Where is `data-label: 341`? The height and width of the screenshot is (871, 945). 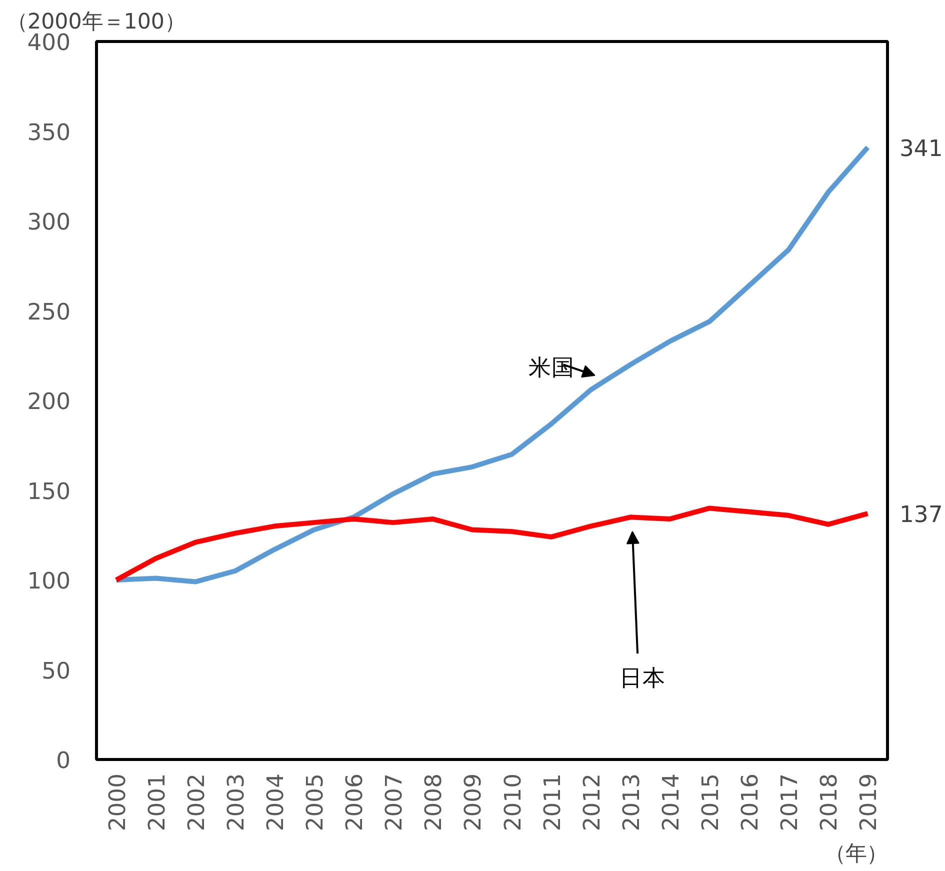 data-label: 341 is located at coordinates (921, 149).